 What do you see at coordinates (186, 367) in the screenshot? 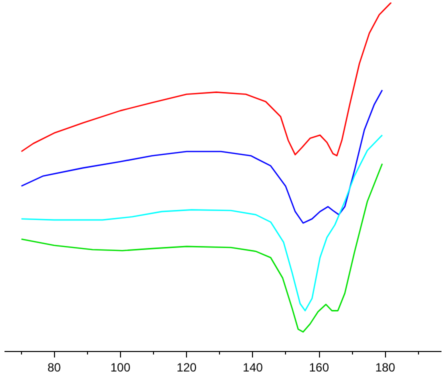
I see `x-tick-label: 120` at bounding box center [186, 367].